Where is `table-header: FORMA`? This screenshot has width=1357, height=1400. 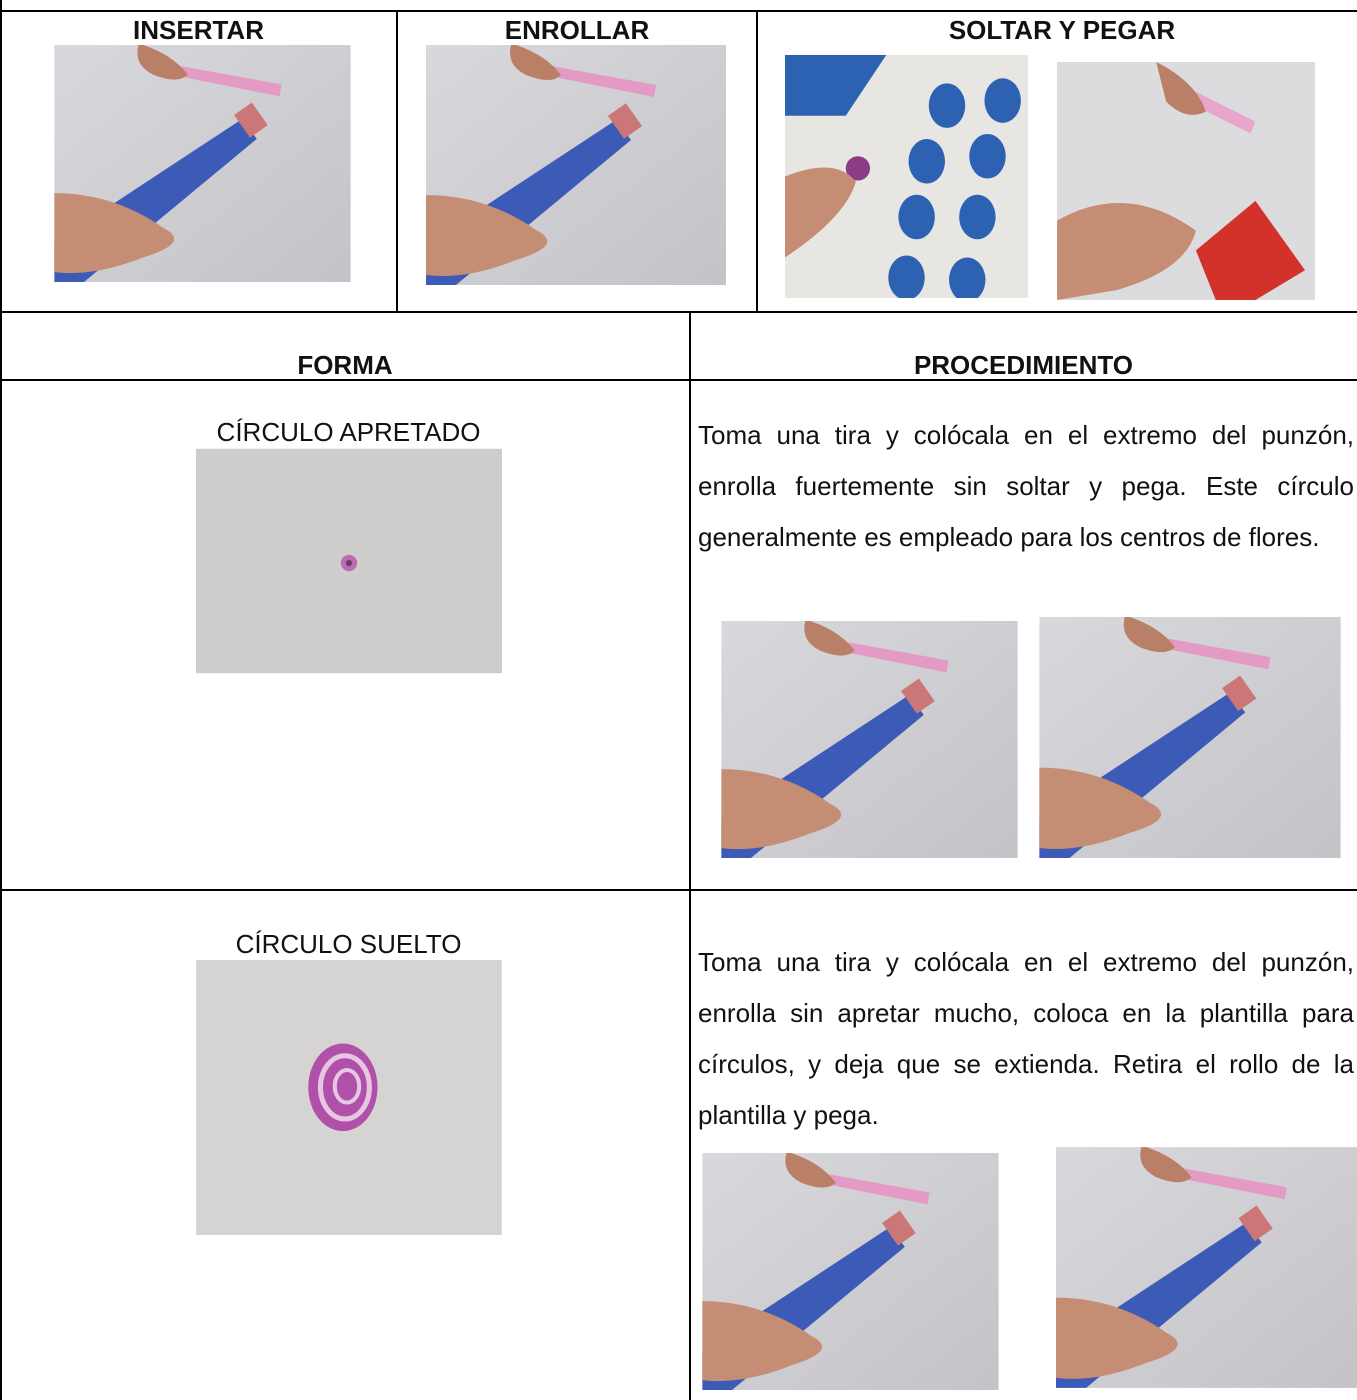 table-header: FORMA is located at coordinates (345, 365).